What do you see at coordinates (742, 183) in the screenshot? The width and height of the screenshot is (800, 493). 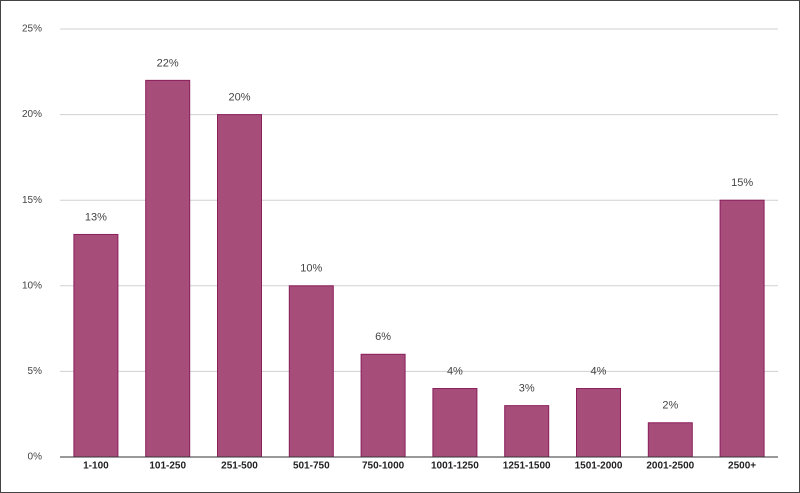 I see `value-label: 15%` at bounding box center [742, 183].